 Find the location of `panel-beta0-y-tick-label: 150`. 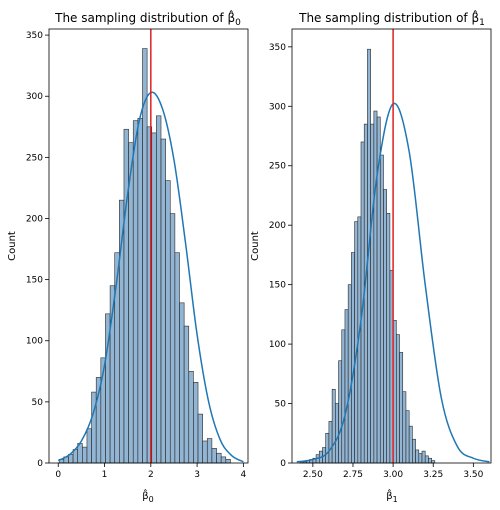

panel-beta0-y-tick-label: 150 is located at coordinates (34, 281).